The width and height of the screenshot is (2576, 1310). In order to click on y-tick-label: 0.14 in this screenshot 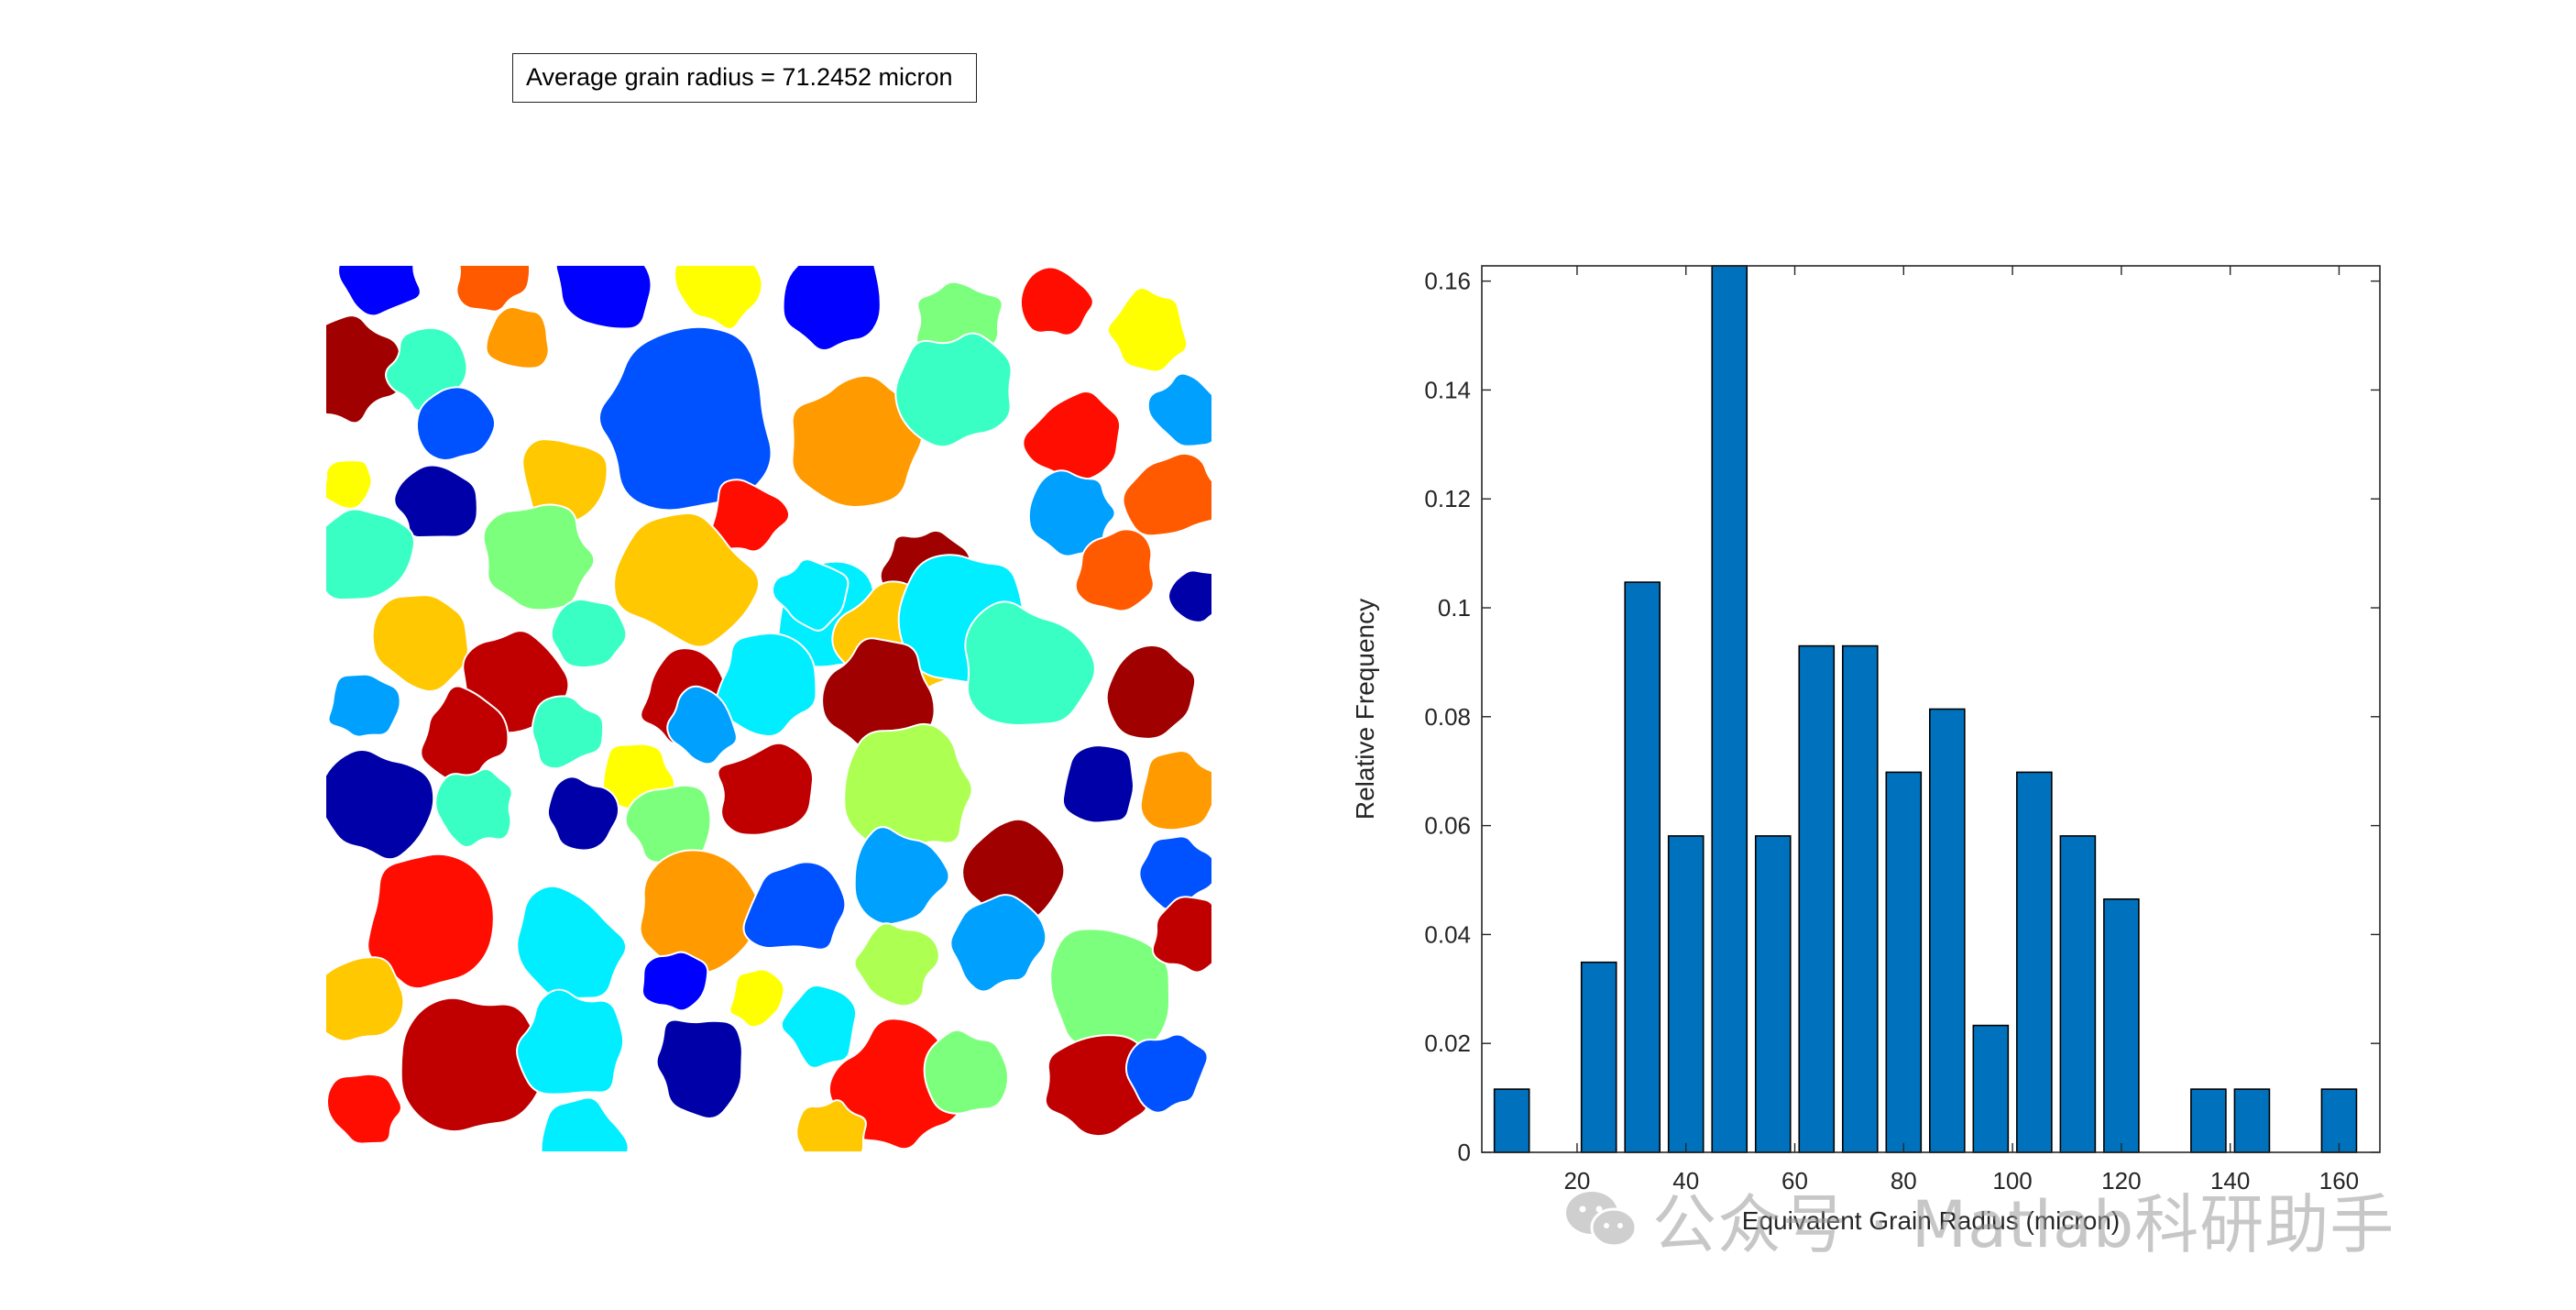, I will do `click(1447, 389)`.